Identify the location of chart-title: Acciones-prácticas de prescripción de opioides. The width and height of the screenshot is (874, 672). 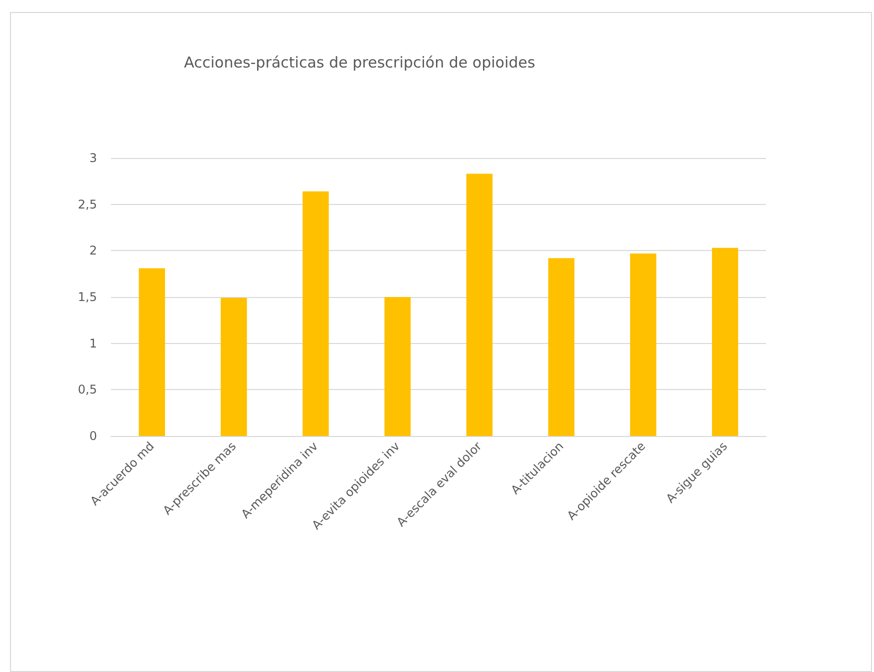
(360, 63).